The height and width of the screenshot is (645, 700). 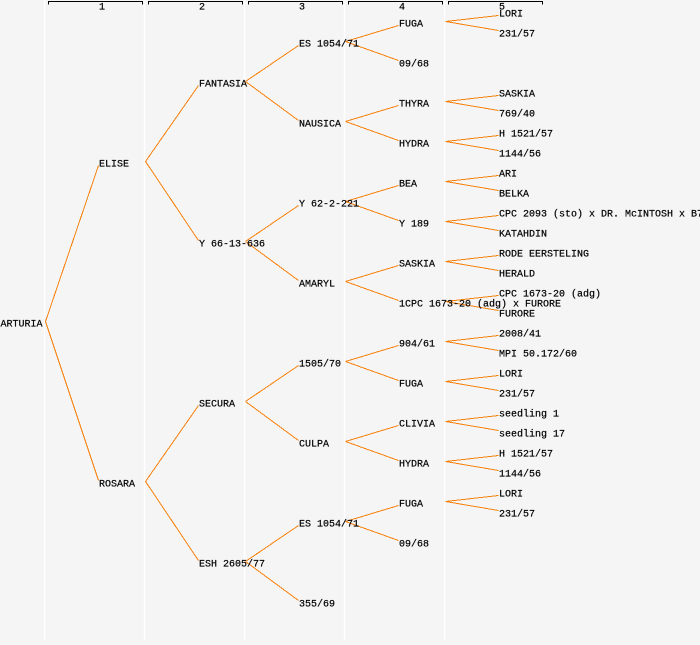 What do you see at coordinates (408, 185) in the screenshot?
I see `svg-text: BEA` at bounding box center [408, 185].